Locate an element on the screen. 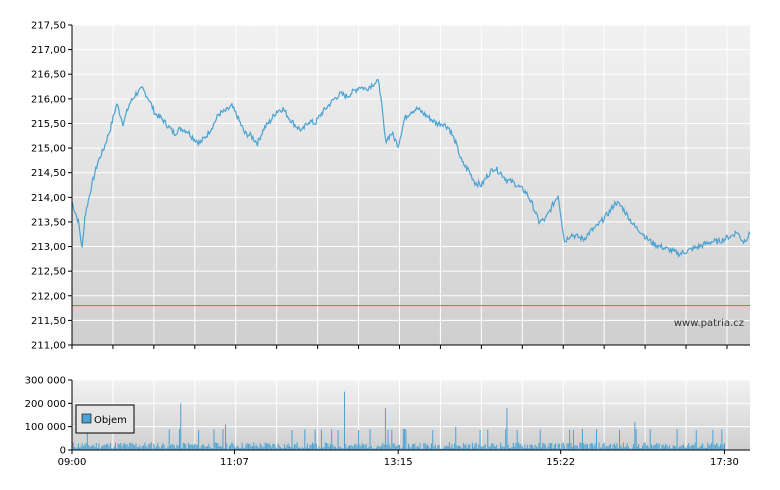 The image size is (780, 490). price-ytick-label: 214,00 is located at coordinates (48, 198).